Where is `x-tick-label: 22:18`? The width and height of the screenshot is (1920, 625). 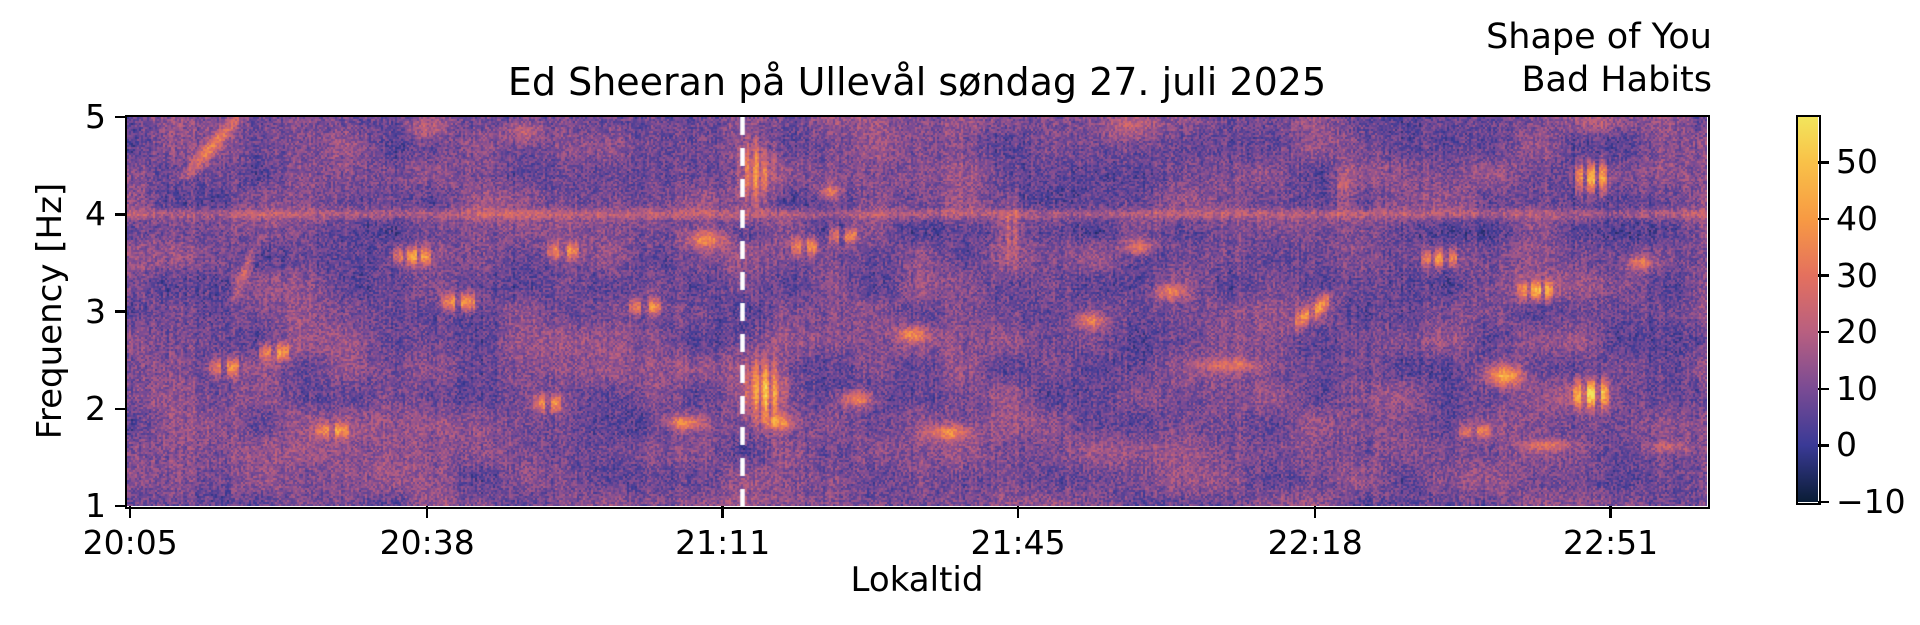 x-tick-label: 22:18 is located at coordinates (1315, 542).